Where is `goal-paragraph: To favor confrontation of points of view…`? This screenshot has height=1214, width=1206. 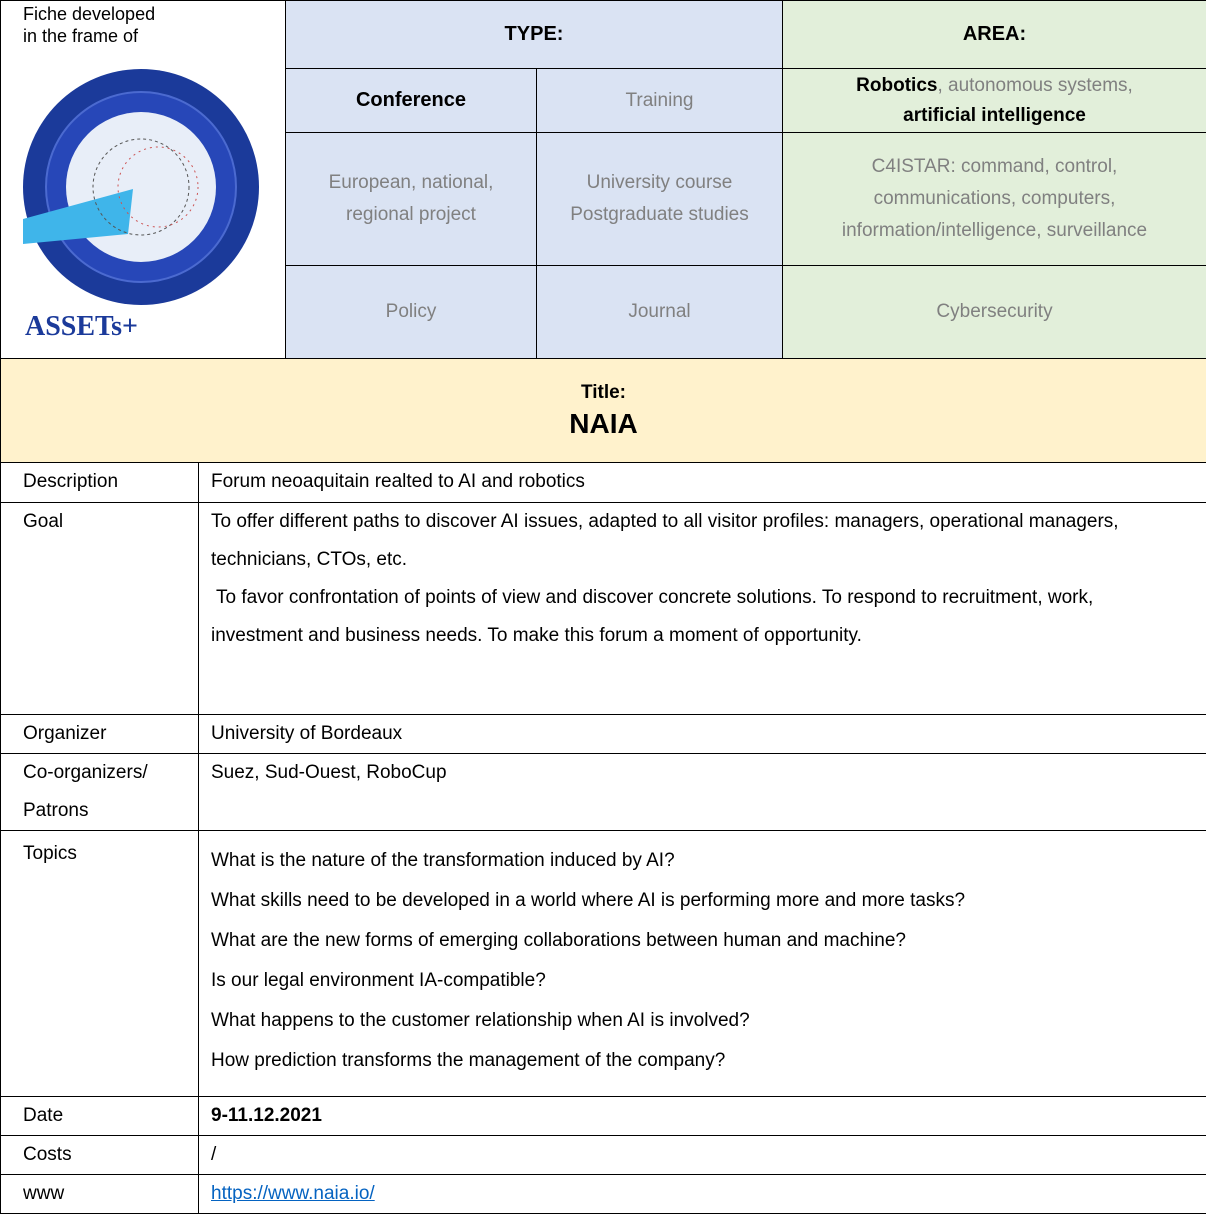
goal-paragraph: To favor confrontation of points of view… is located at coordinates (698, 617).